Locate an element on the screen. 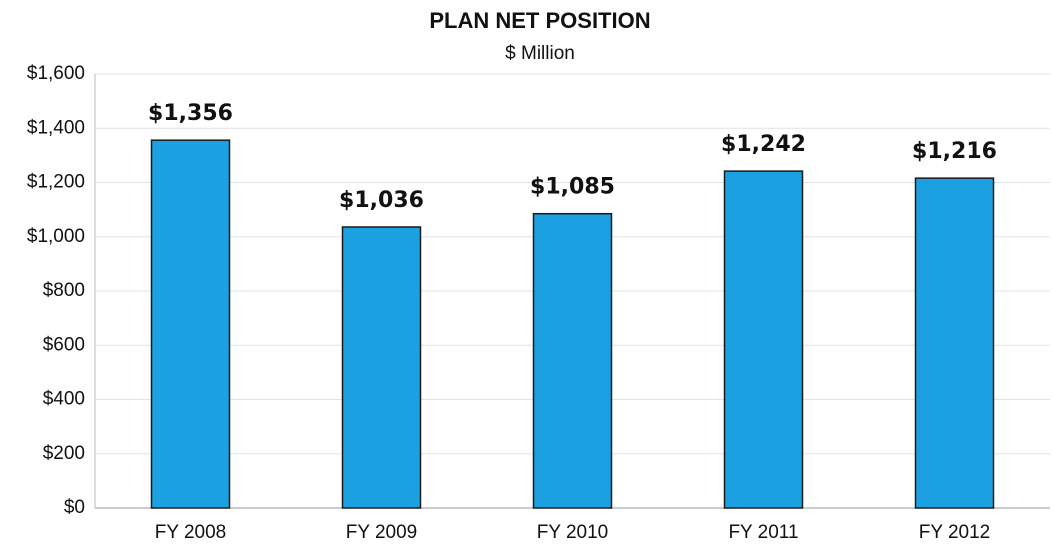  data-label: $1,356 is located at coordinates (190, 113).